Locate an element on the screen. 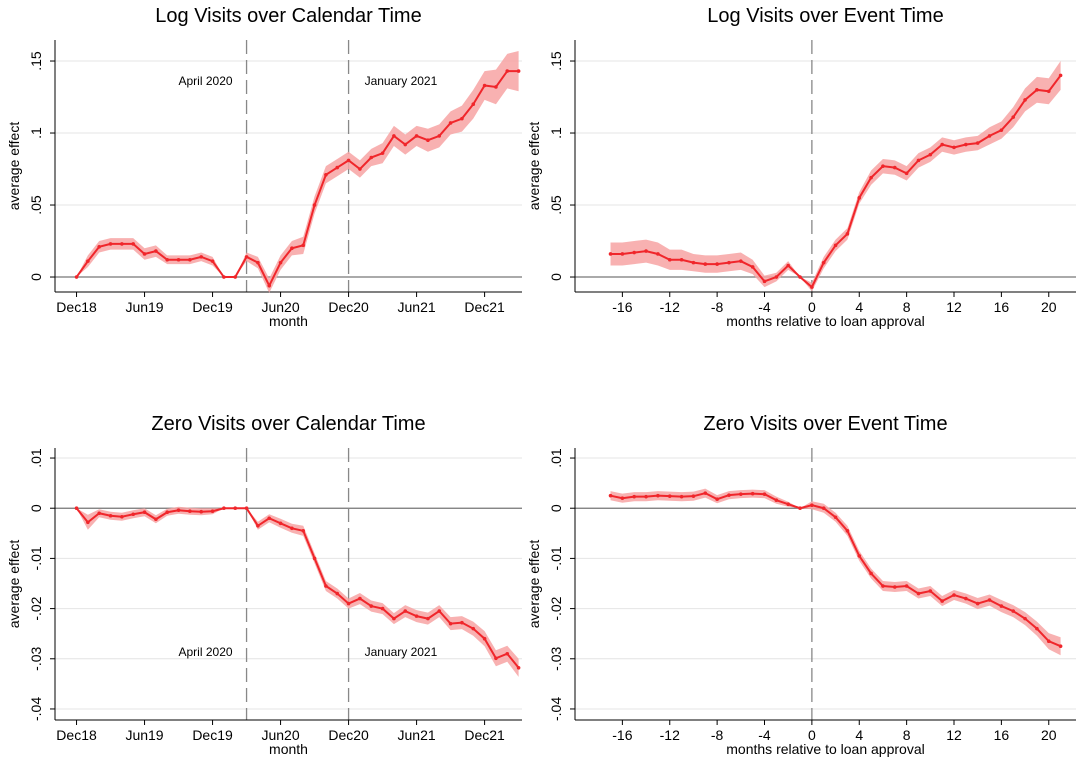 The width and height of the screenshot is (1076, 761). y-axis-title: average effect is located at coordinates (534, 584).